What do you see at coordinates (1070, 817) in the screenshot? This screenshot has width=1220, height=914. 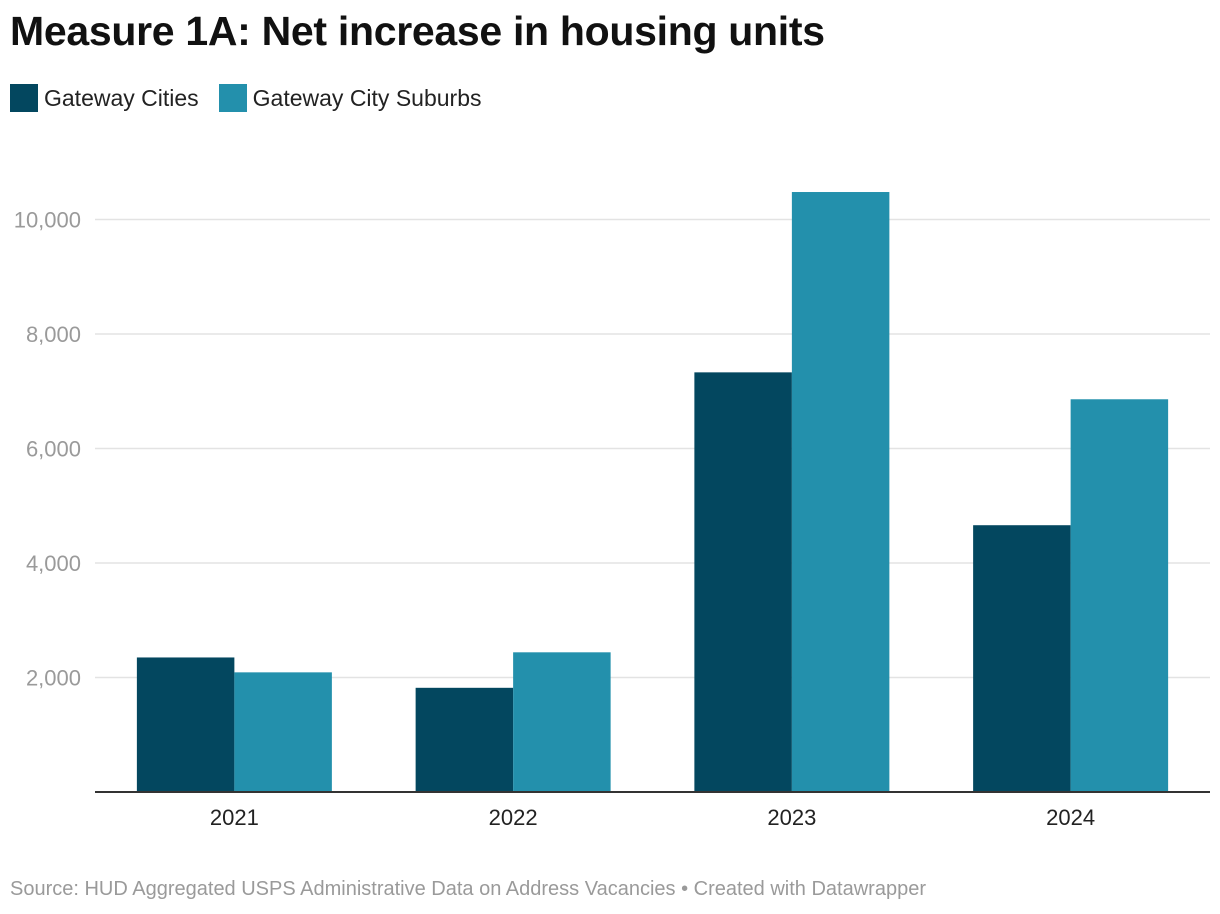 I see `x-tick-label: 2024` at bounding box center [1070, 817].